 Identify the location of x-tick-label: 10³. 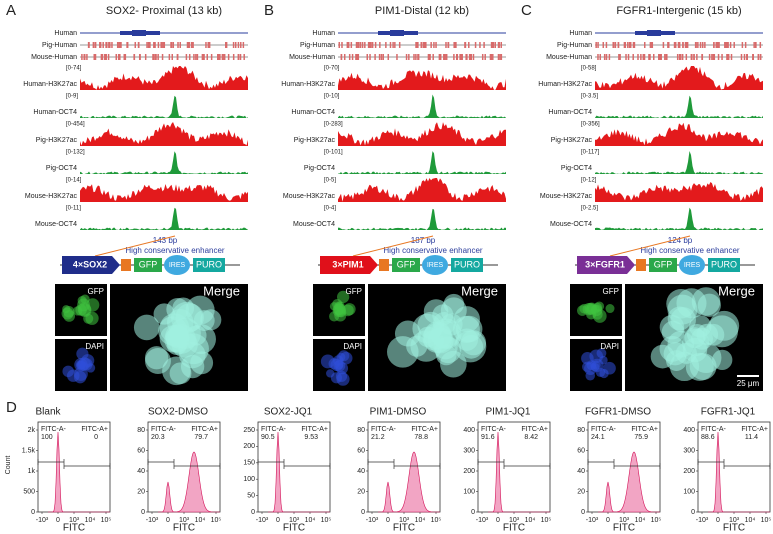
(294, 520).